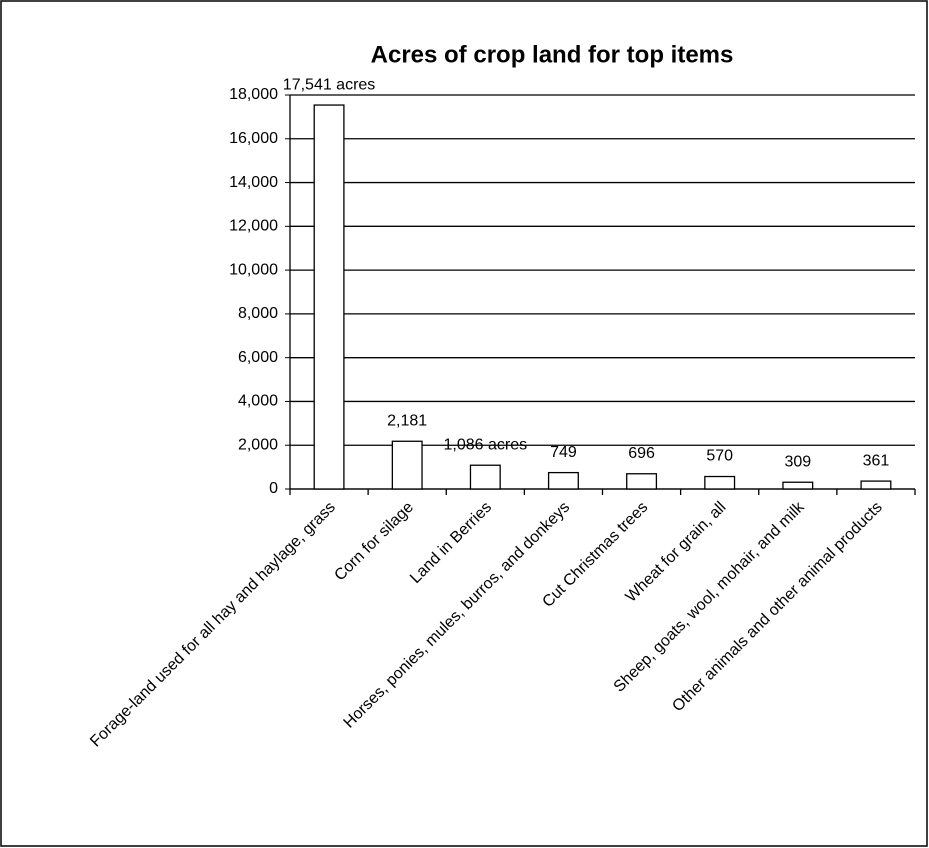 This screenshot has width=929, height=848. Describe the element at coordinates (407, 420) in the screenshot. I see `data-label: 2,181` at that location.